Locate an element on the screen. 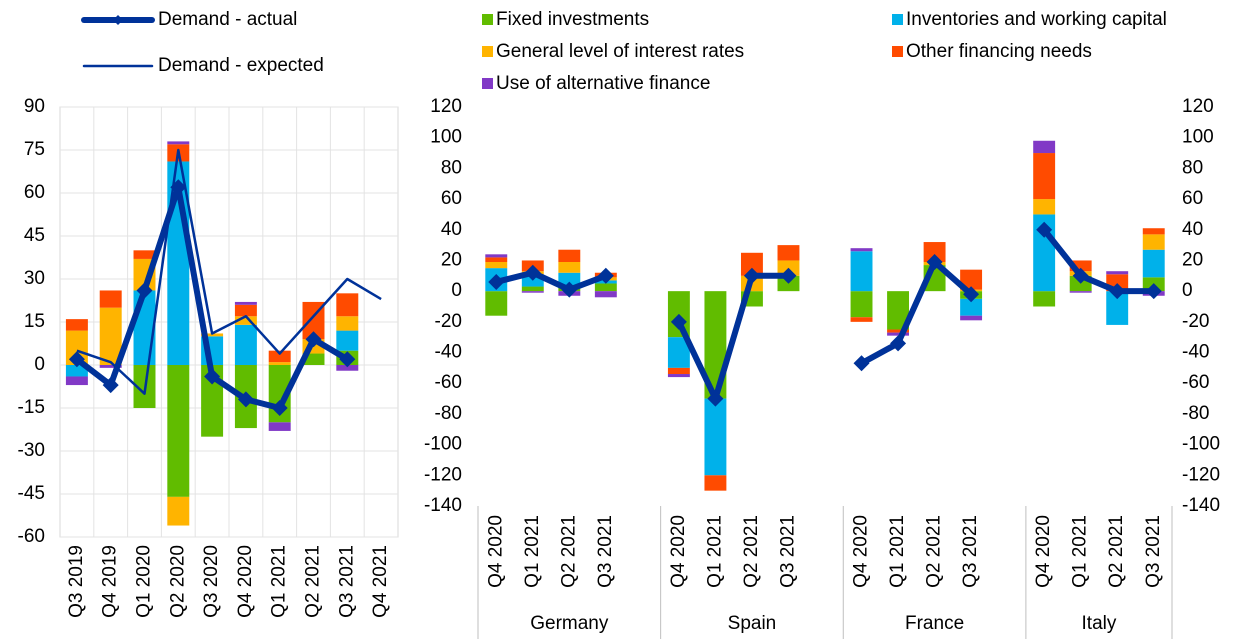  y-tick-label: -100 is located at coordinates (443, 444).